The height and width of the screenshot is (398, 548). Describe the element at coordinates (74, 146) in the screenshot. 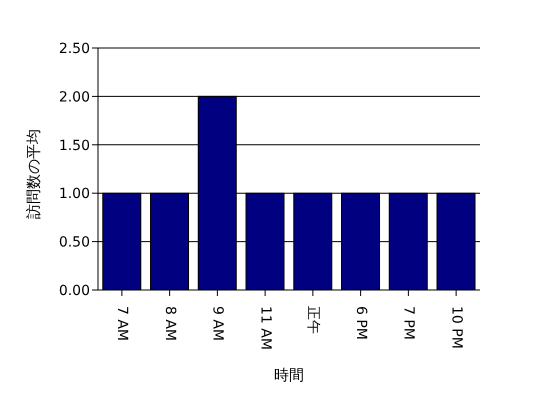

I see `y-tick-label: 1.50` at that location.